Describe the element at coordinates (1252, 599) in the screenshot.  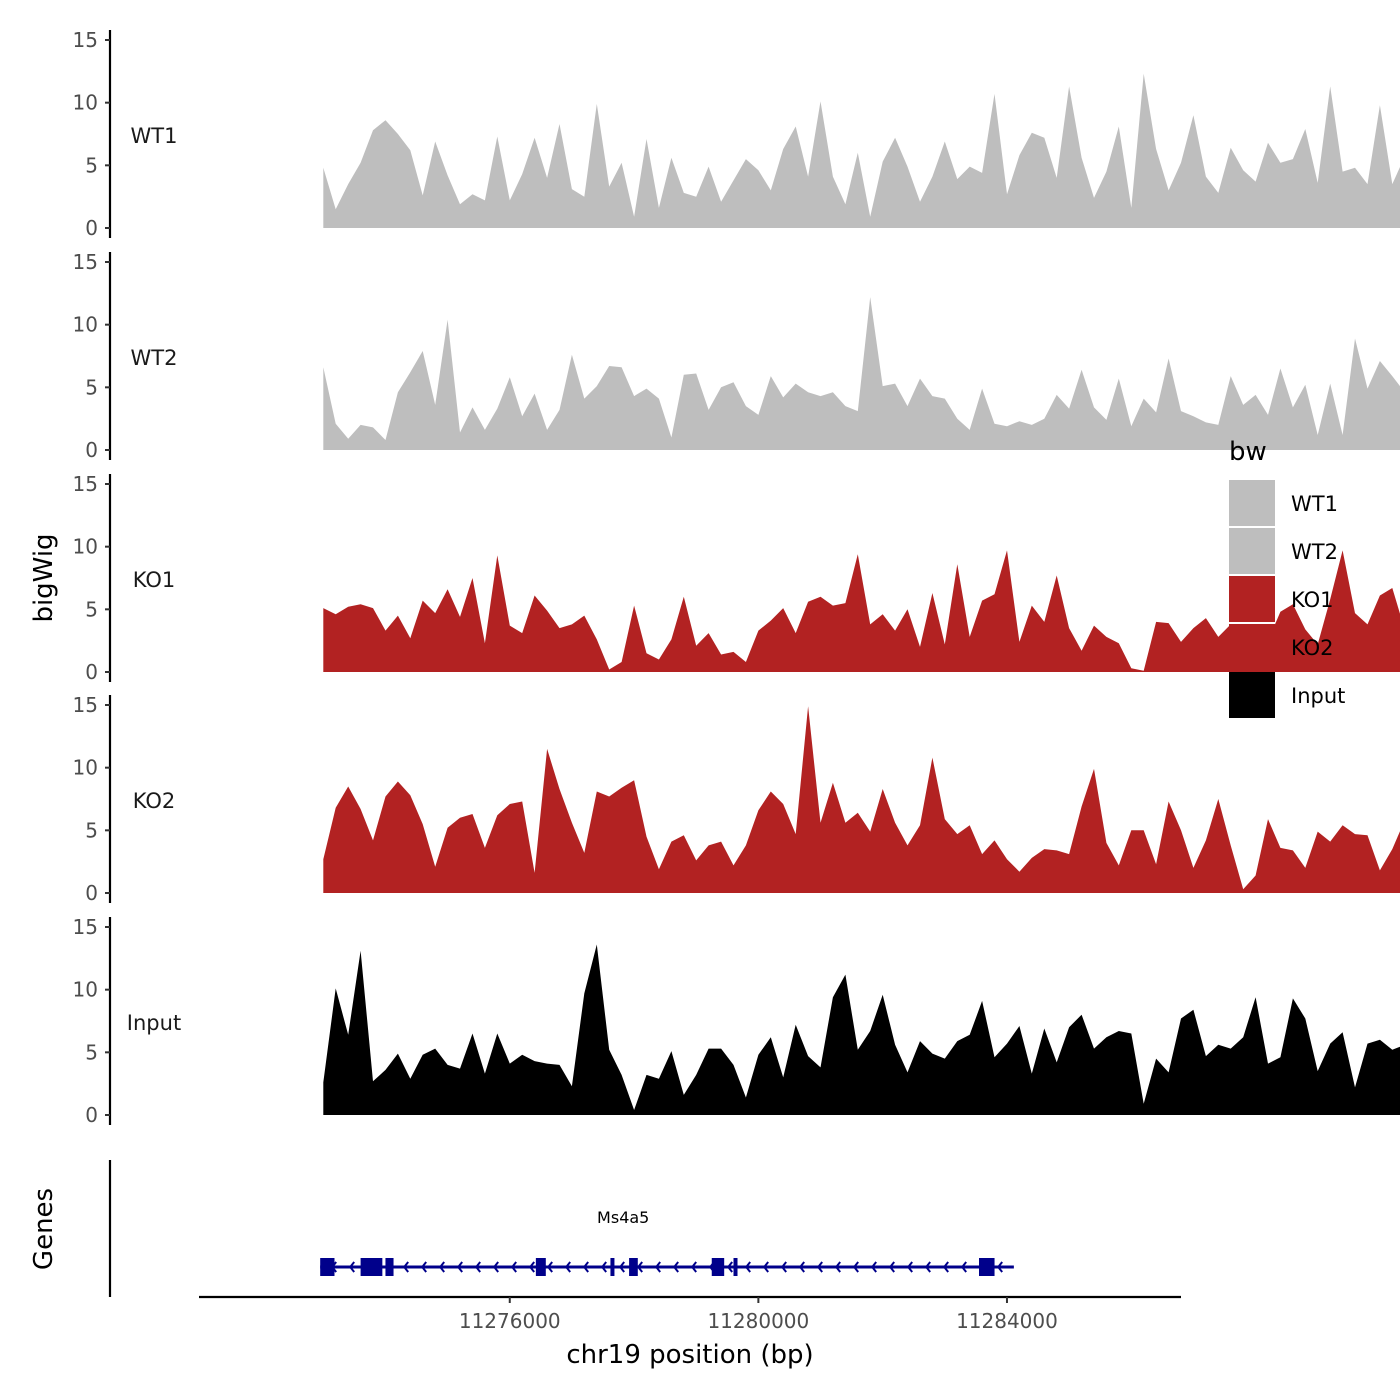
I see `legend-swatch-ko1` at that location.